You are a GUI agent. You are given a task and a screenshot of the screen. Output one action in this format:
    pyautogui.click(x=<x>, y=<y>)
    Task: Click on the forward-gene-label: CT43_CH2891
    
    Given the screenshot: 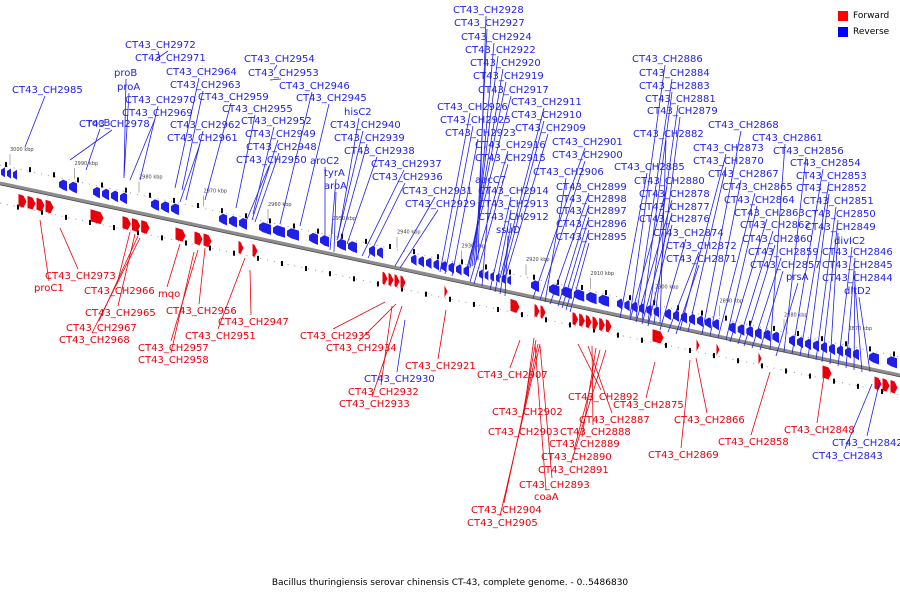 What is the action you would take?
    pyautogui.click(x=573, y=470)
    